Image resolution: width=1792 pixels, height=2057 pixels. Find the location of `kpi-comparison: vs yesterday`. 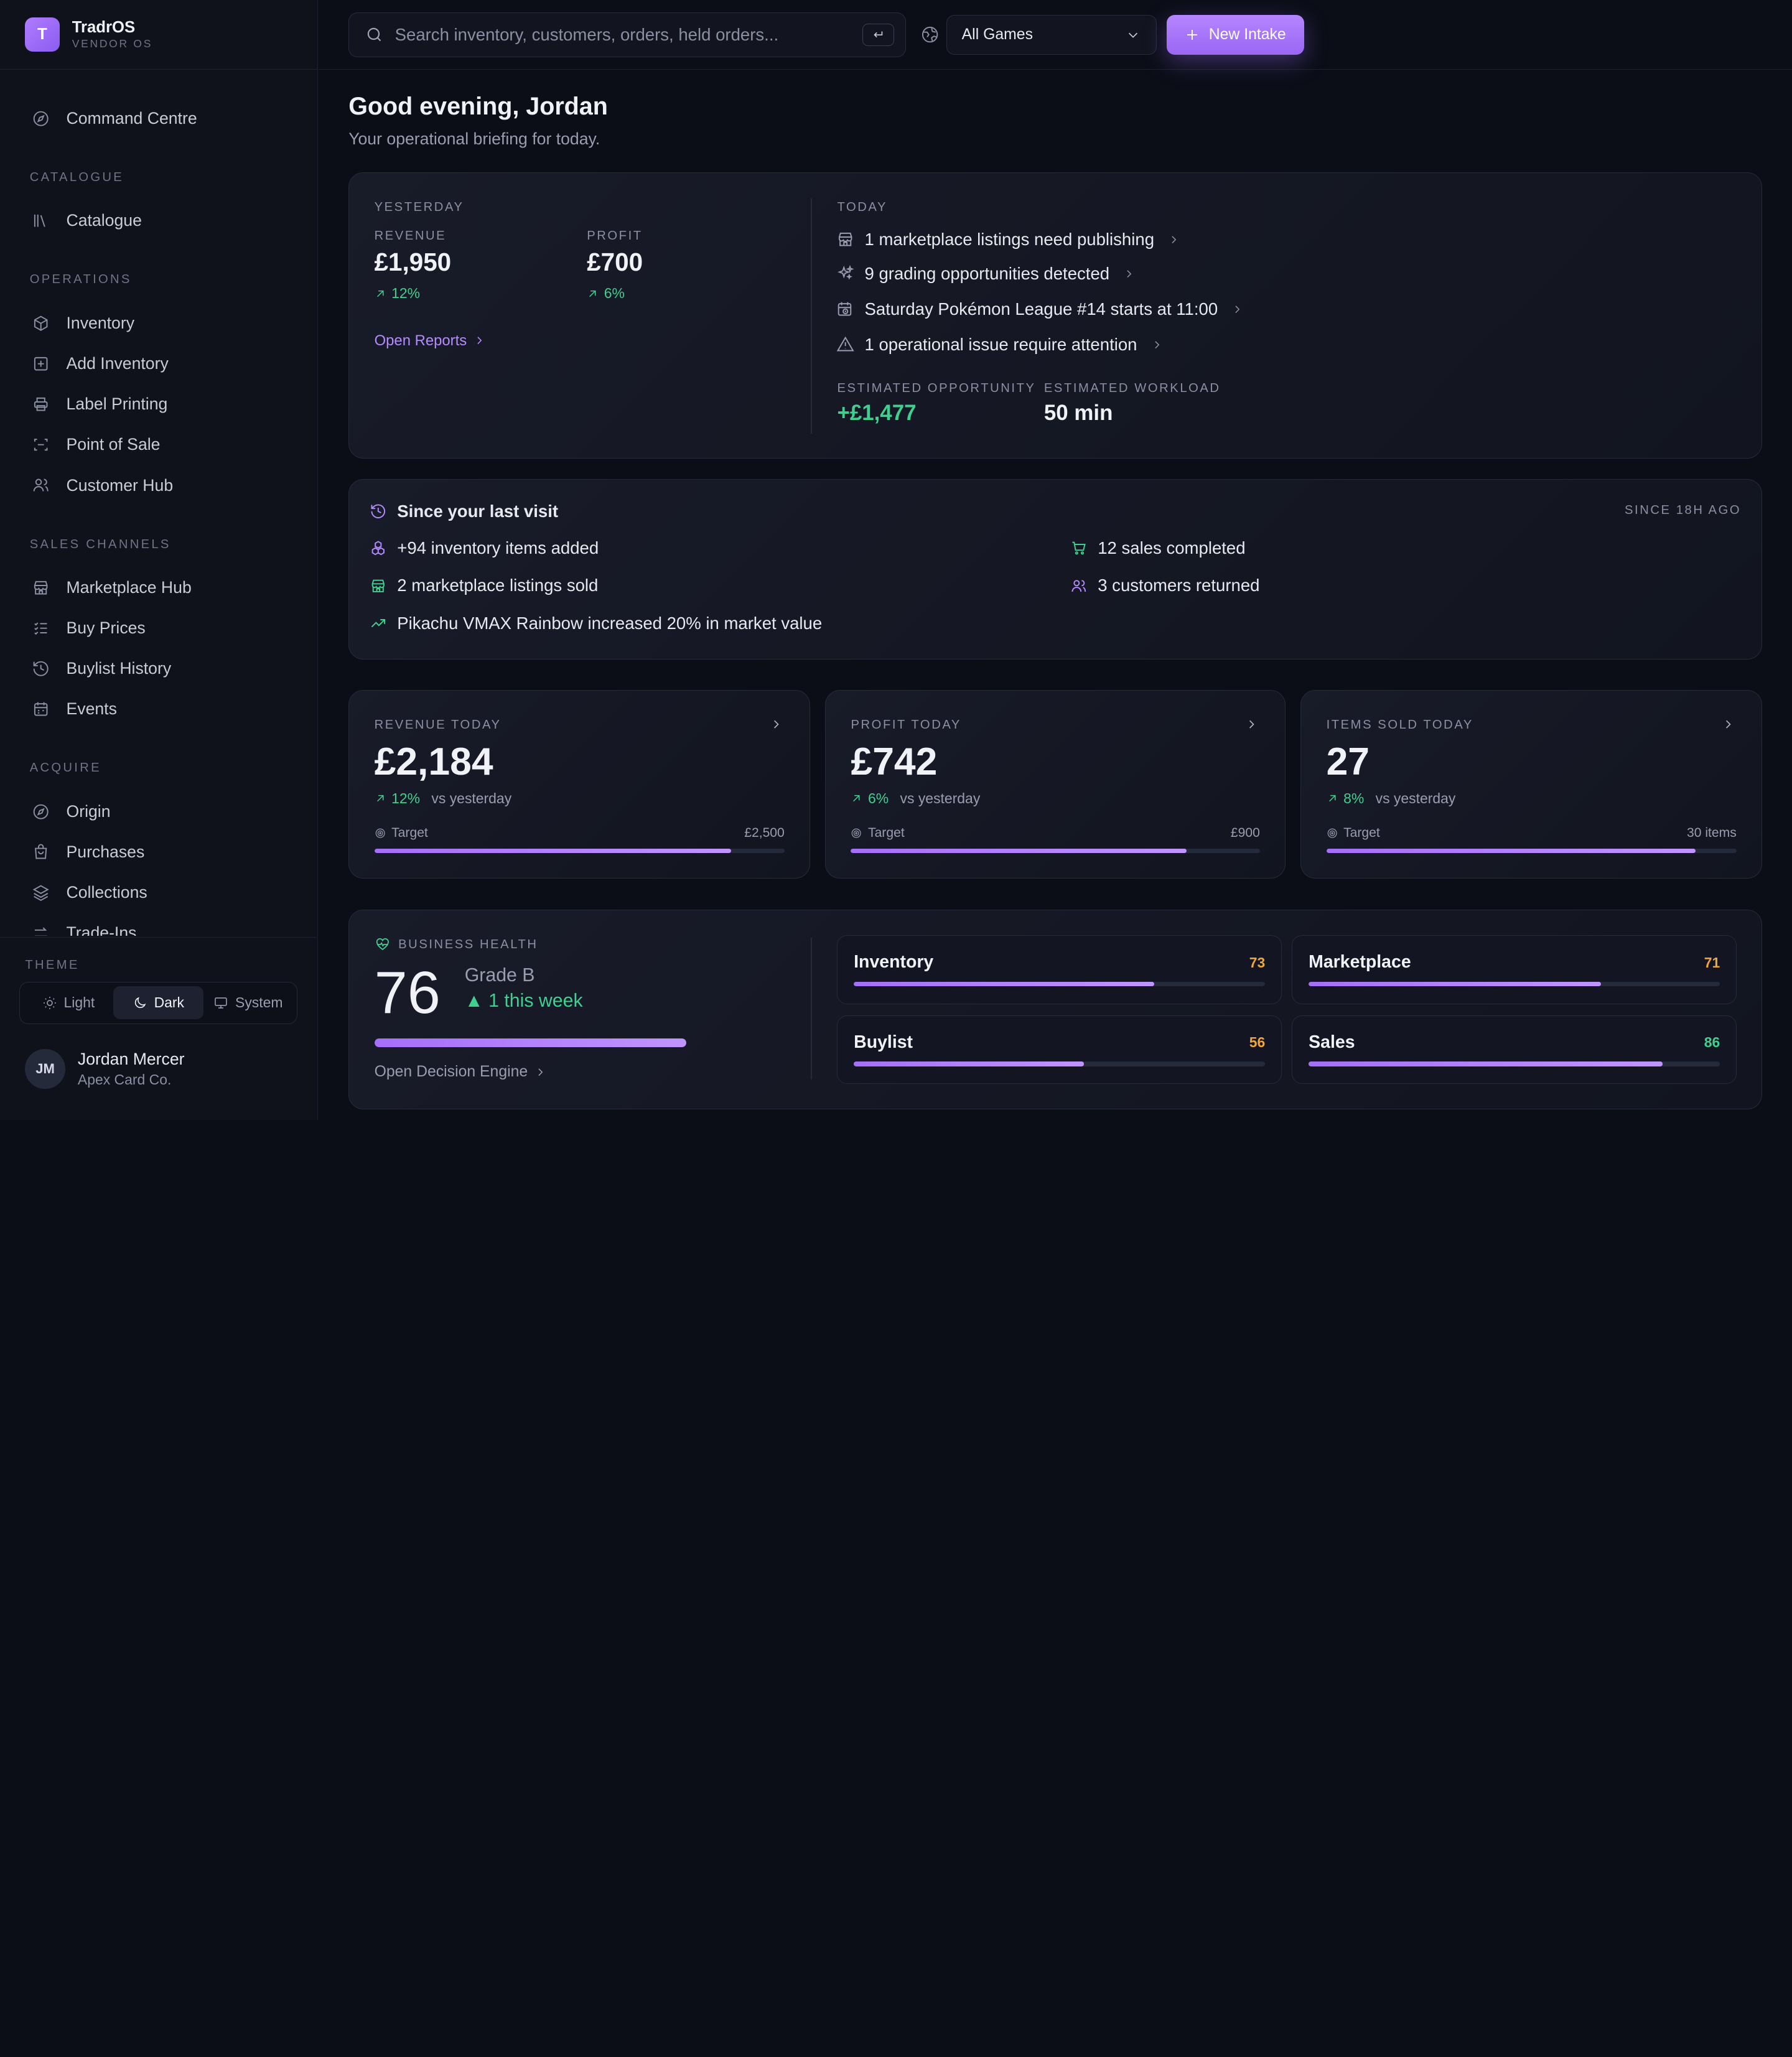

kpi-comparison: vs yesterday is located at coordinates (1415, 798).